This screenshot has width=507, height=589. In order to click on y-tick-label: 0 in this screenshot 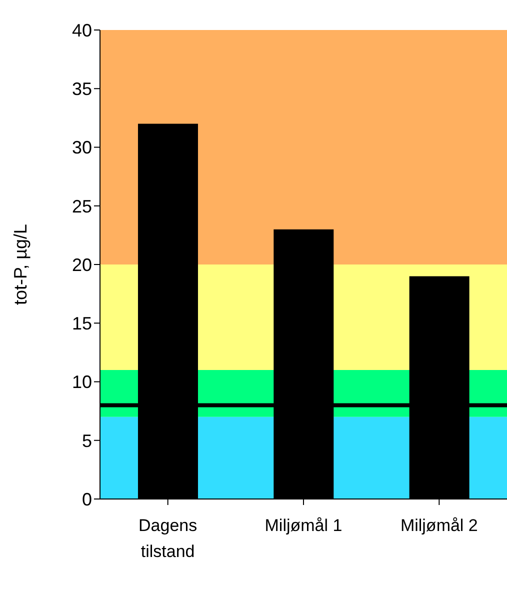, I will do `click(87, 499)`.